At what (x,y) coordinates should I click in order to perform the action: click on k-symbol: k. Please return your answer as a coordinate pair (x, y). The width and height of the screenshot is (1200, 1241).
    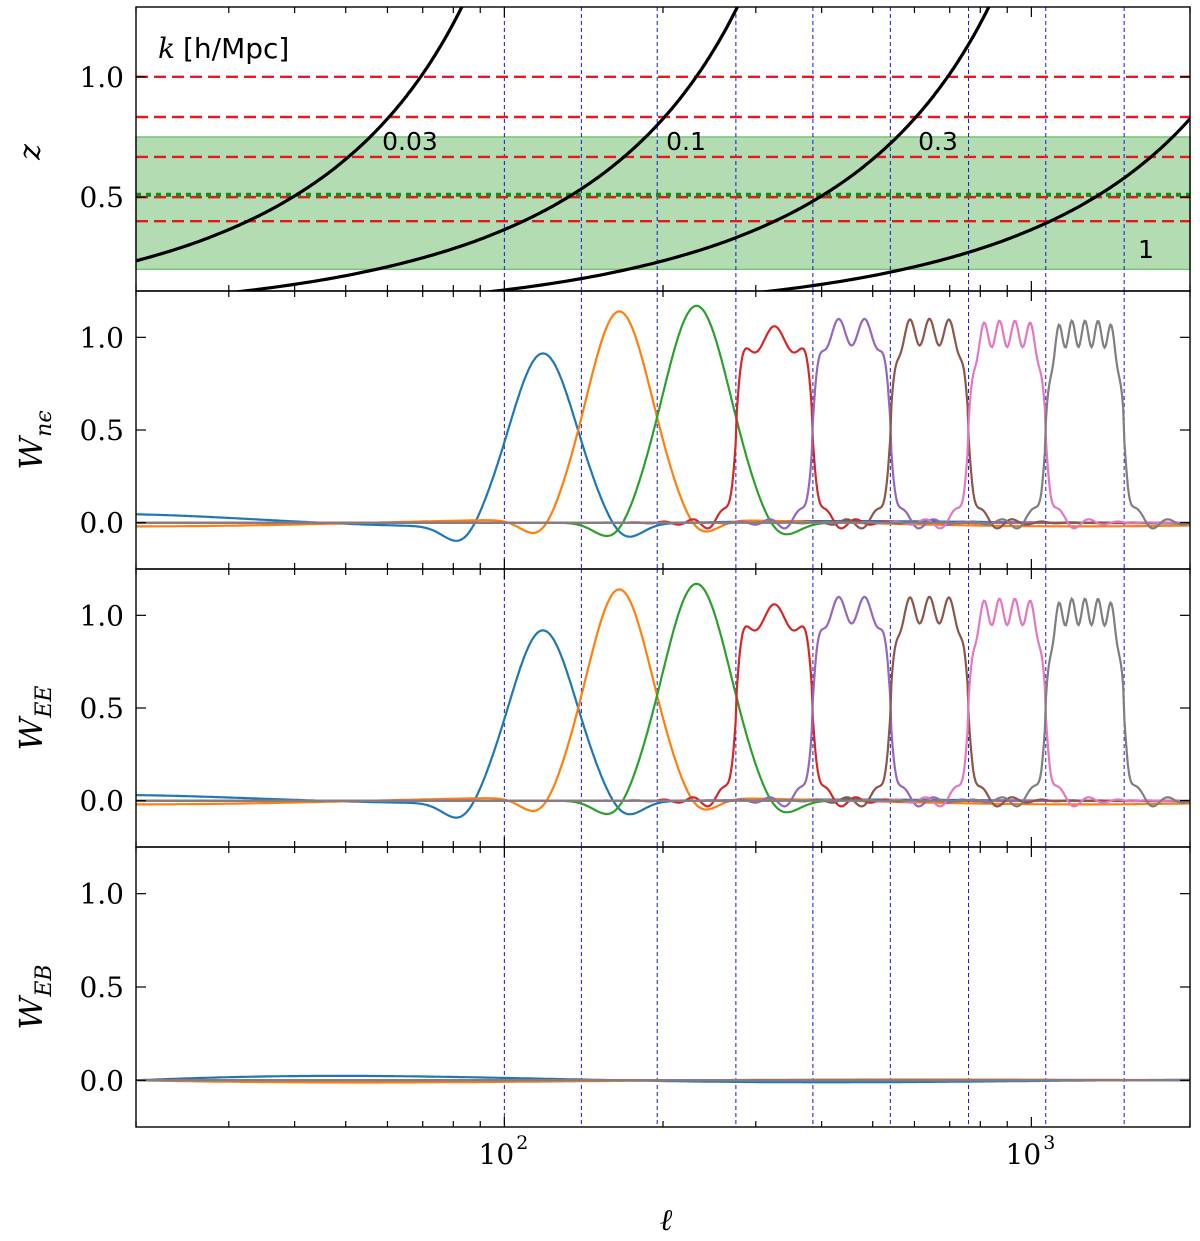
    Looking at the image, I should click on (166, 48).